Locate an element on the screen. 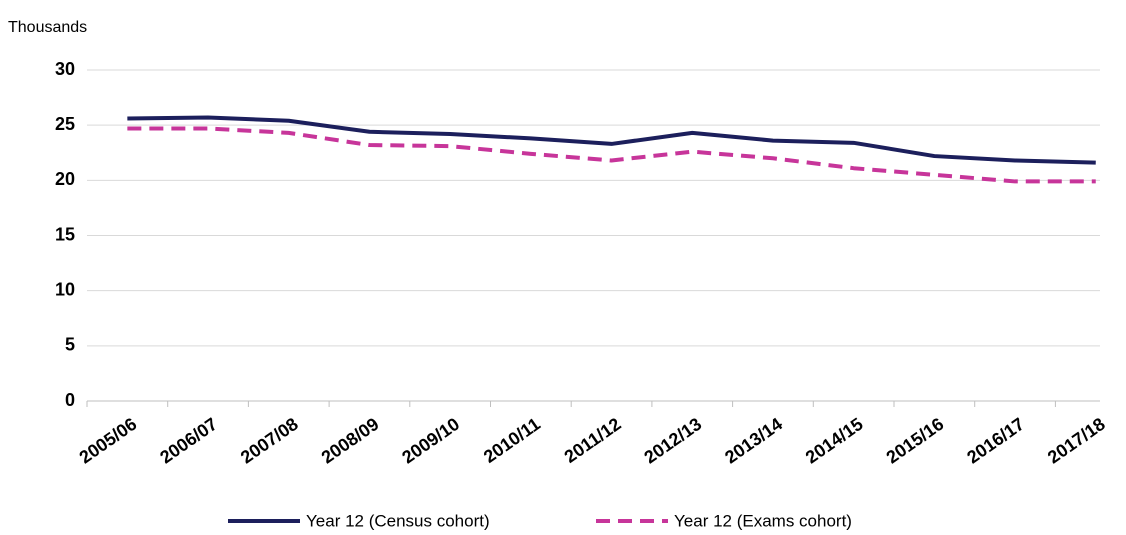 The height and width of the screenshot is (535, 1126). y-tick-label: 25 is located at coordinates (65, 124).